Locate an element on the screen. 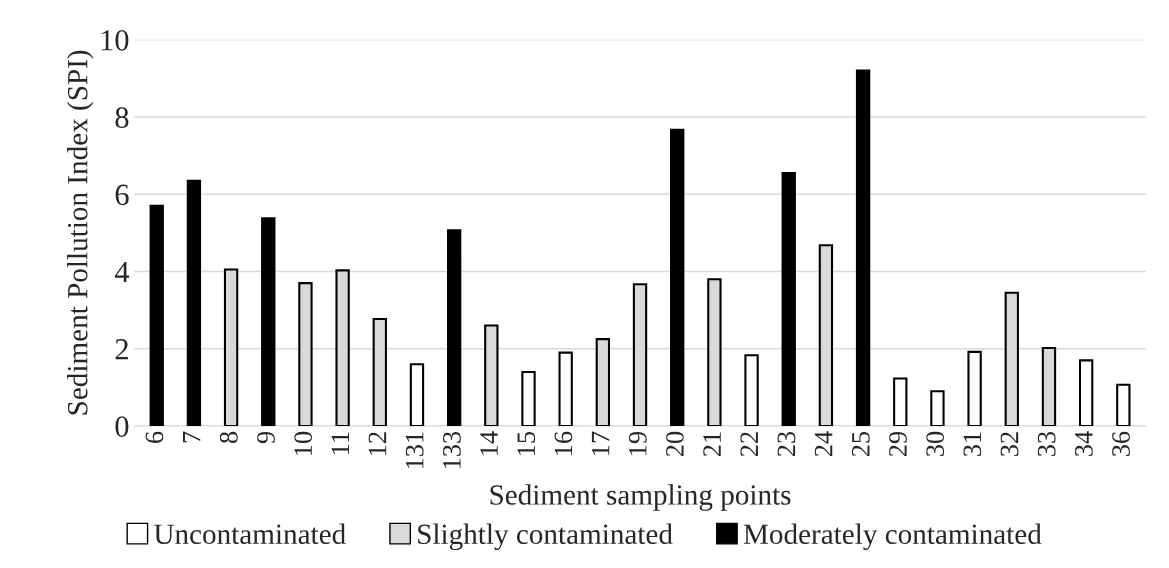 The height and width of the screenshot is (568, 1169). y-tick-label: 0 is located at coordinates (122, 426).